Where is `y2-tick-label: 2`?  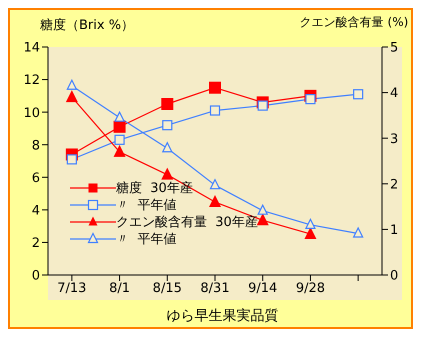
y2-tick-label: 2 is located at coordinates (394, 184).